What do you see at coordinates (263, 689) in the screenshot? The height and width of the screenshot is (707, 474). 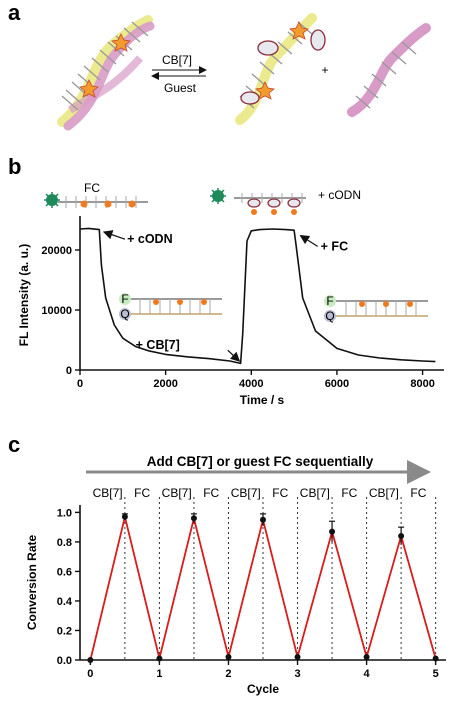 I see `x-axis-title: Cycle` at bounding box center [263, 689].